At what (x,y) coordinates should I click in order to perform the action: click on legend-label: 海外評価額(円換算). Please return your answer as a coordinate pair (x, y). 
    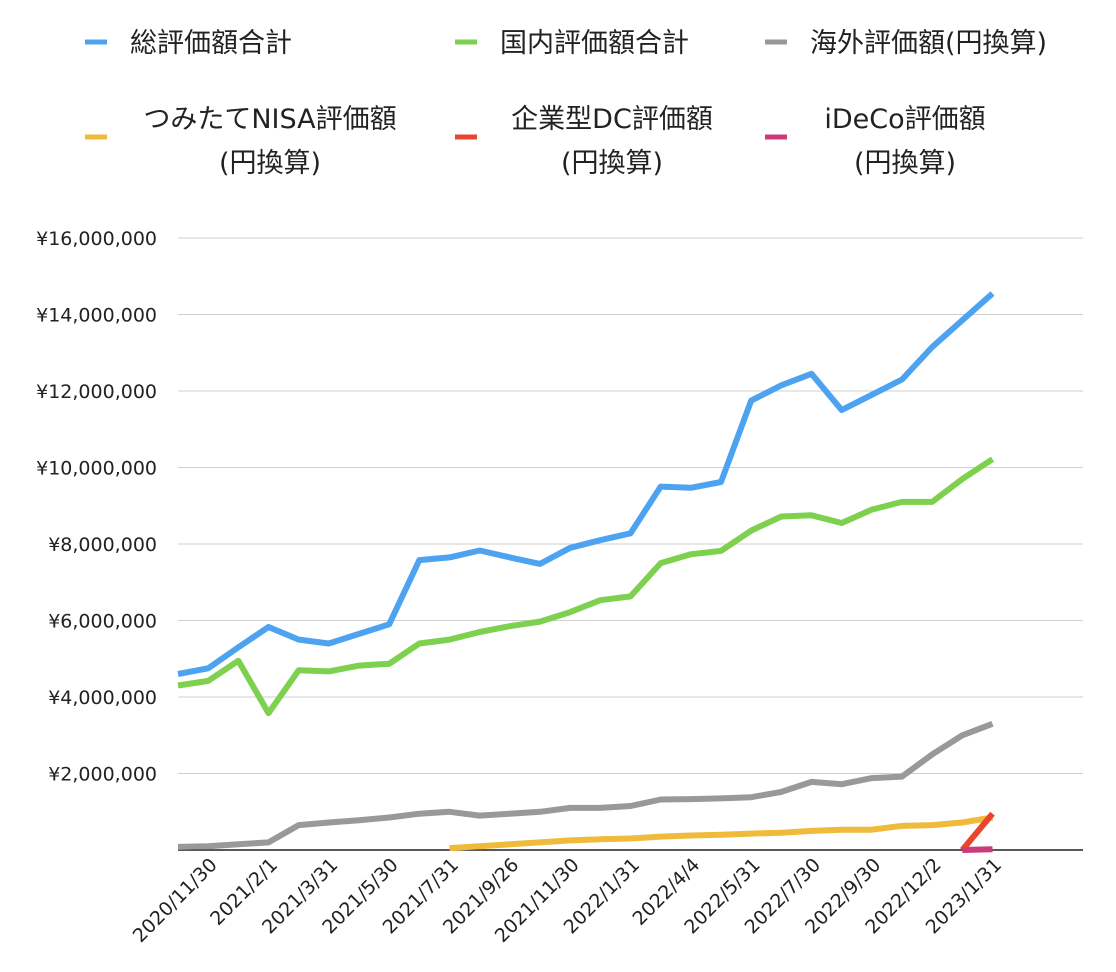
    Looking at the image, I should click on (928, 43).